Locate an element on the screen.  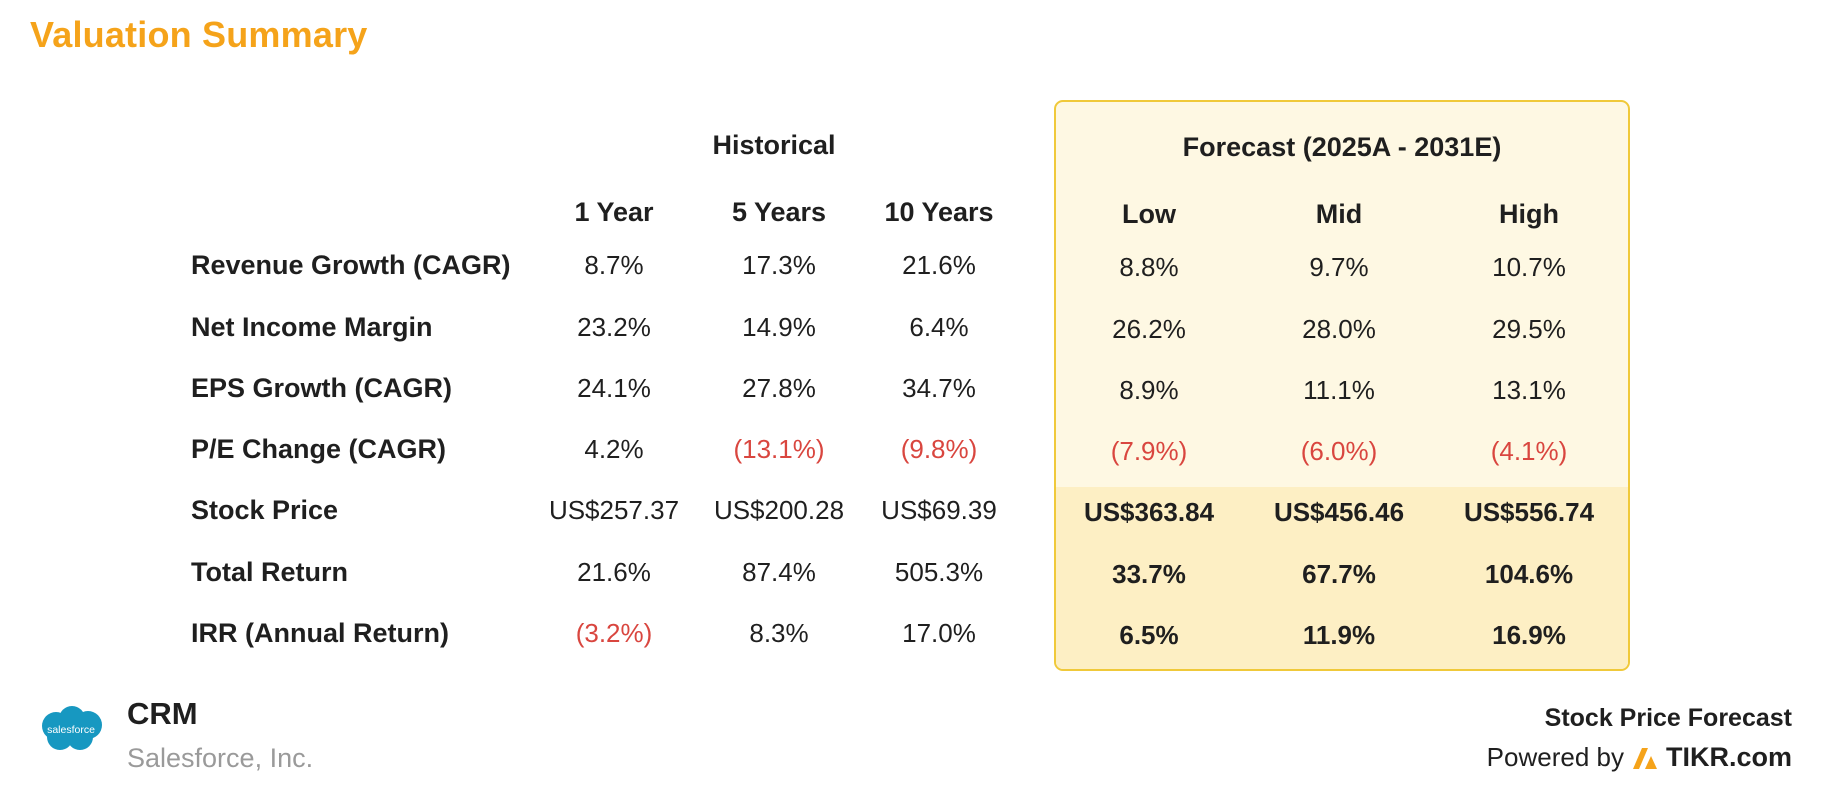
cell-mid: 9.7% is located at coordinates (1339, 267).